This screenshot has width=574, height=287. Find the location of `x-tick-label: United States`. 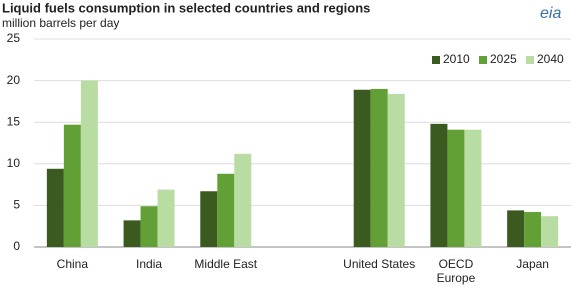

x-tick-label: United States is located at coordinates (379, 264).